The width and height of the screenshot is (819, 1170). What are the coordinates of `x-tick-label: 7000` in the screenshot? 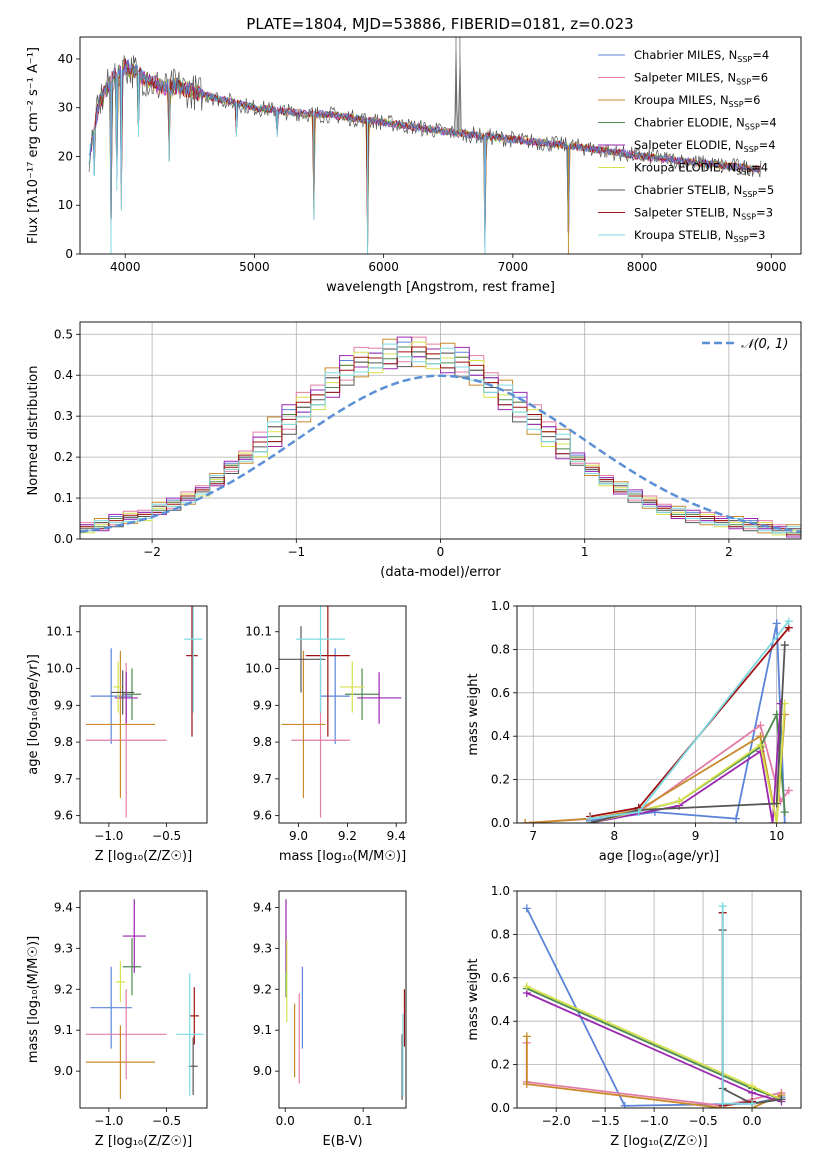 It's located at (513, 267).